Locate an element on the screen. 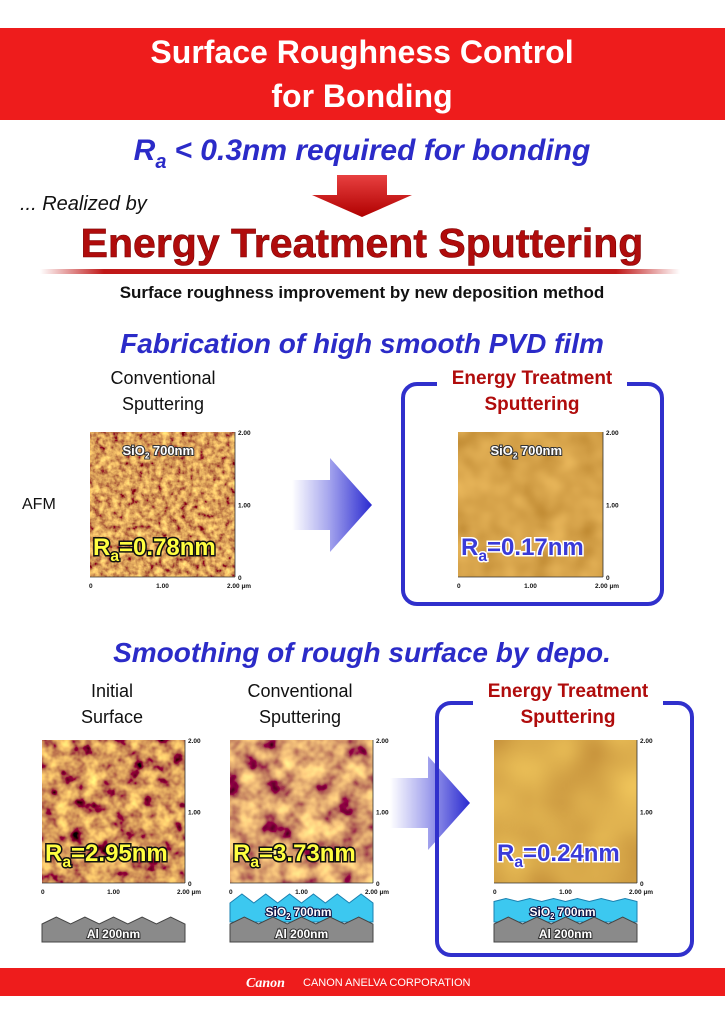 This screenshot has height=1024, width=725. realized-by: ... Realized by is located at coordinates (84, 204).